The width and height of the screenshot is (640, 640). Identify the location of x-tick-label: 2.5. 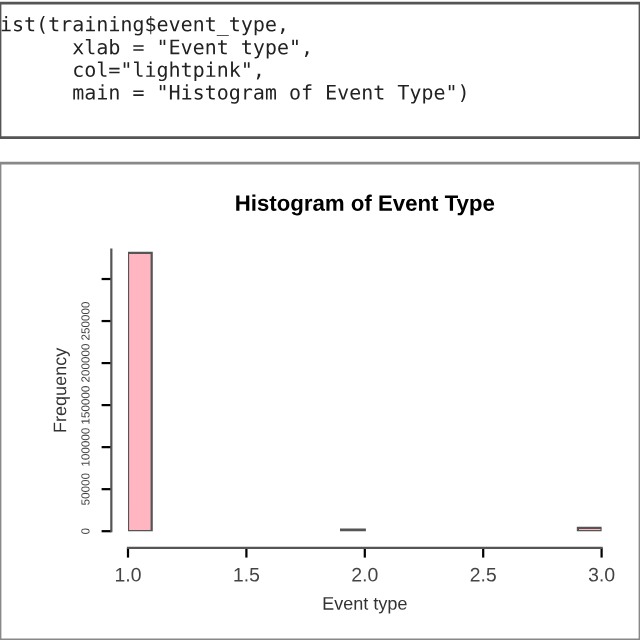
(483, 574).